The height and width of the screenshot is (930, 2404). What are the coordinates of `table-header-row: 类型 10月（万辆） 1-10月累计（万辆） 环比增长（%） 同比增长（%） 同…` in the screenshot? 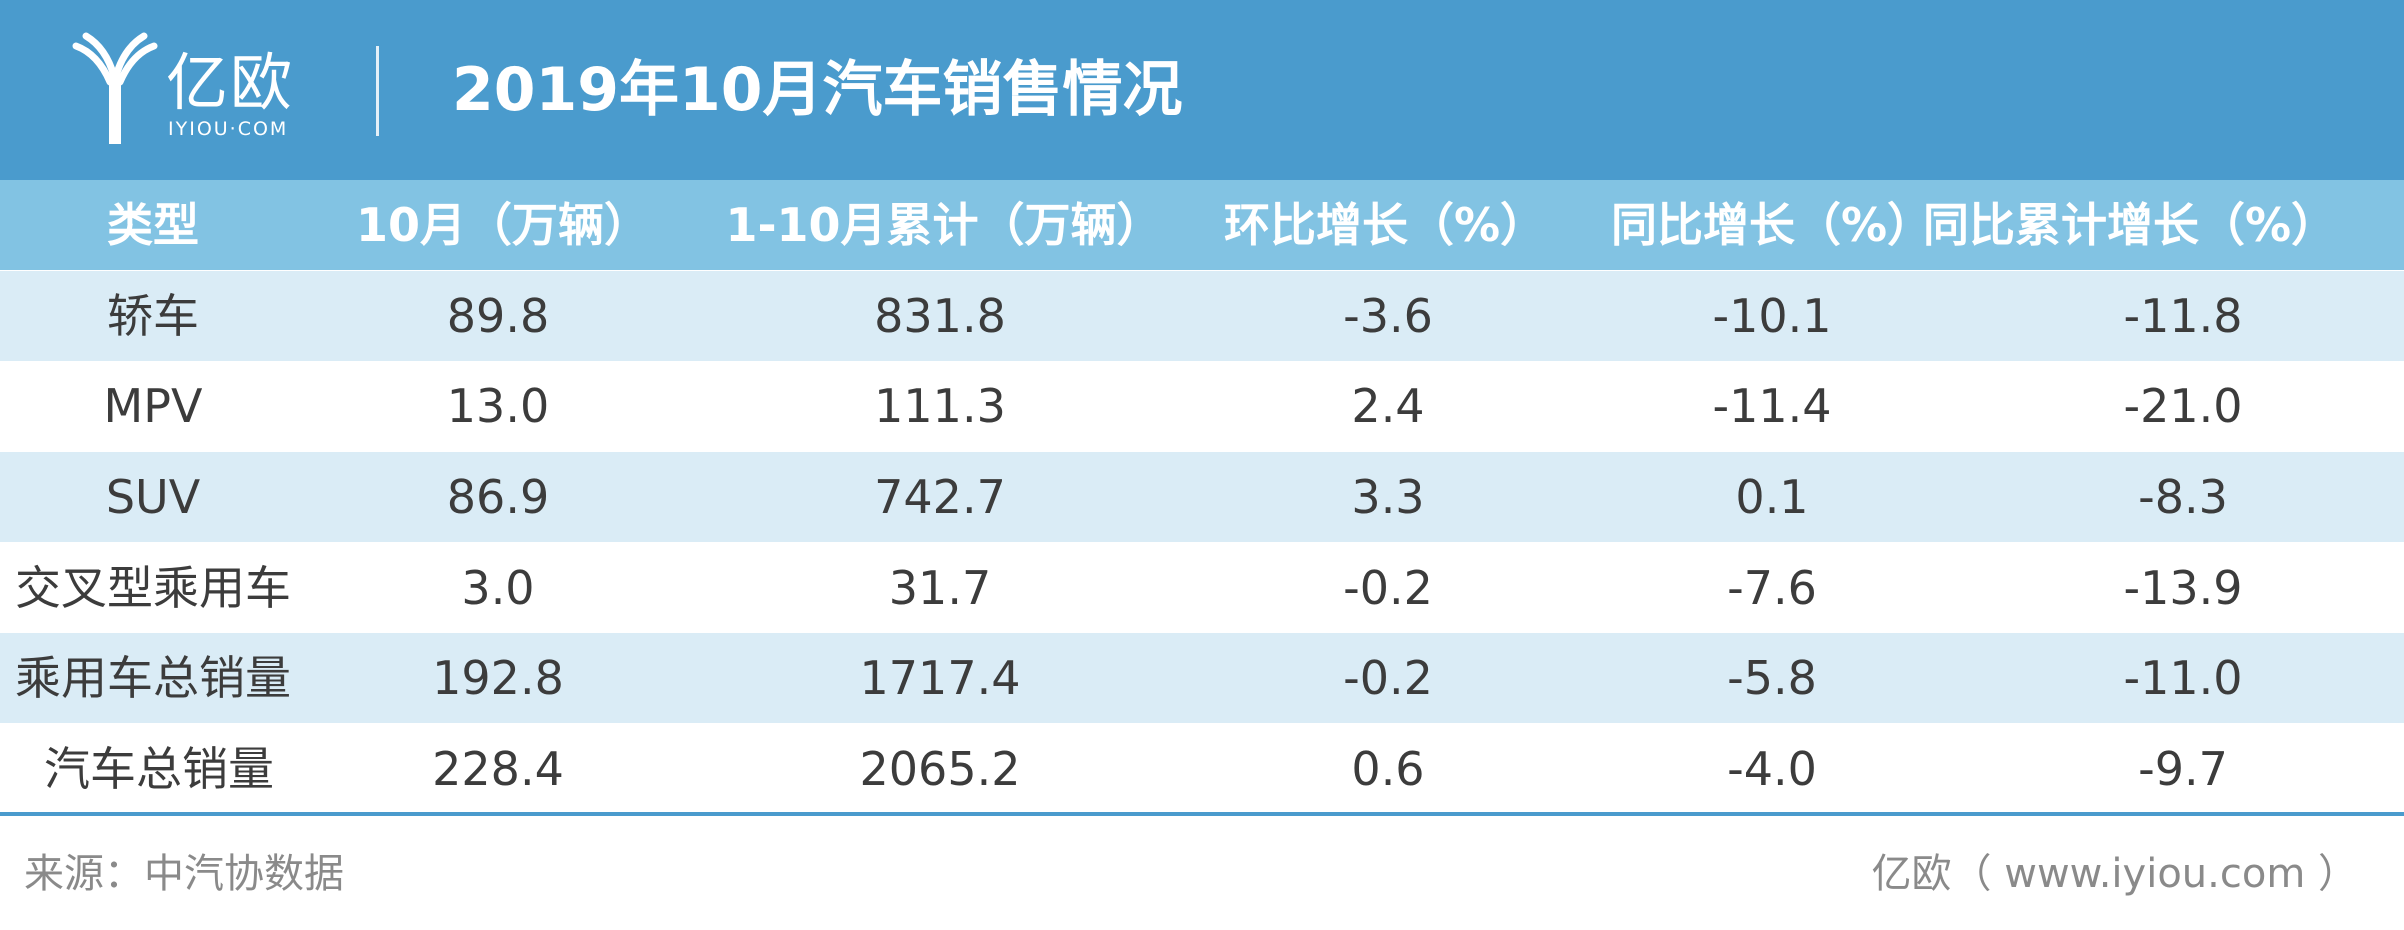 It's located at (1202, 225).